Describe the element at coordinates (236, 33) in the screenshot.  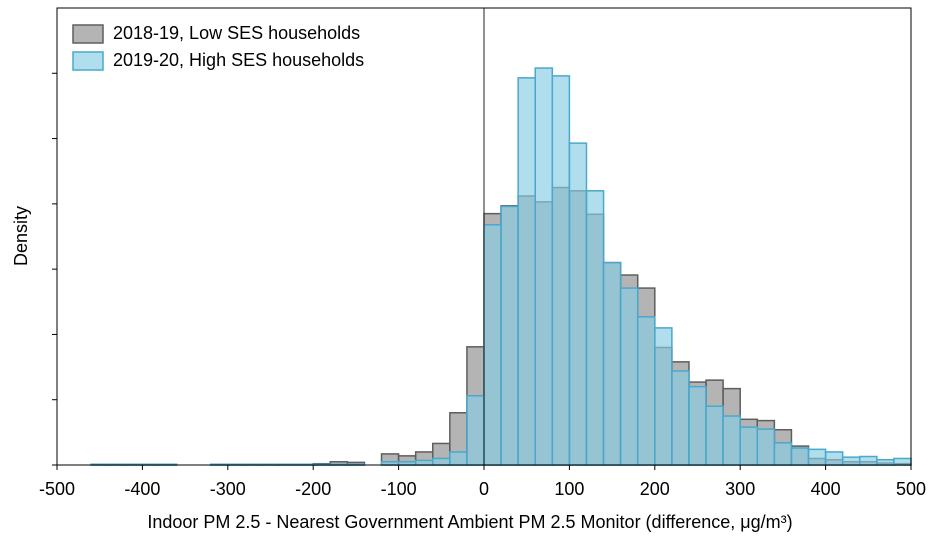
I see `legend-label: 2018-19, Low SES households` at that location.